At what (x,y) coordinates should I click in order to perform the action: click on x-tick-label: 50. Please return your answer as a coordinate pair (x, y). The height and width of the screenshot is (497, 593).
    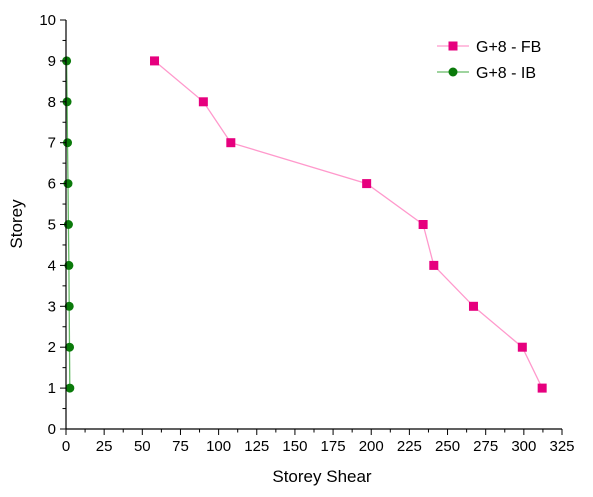
    Looking at the image, I should click on (142, 446).